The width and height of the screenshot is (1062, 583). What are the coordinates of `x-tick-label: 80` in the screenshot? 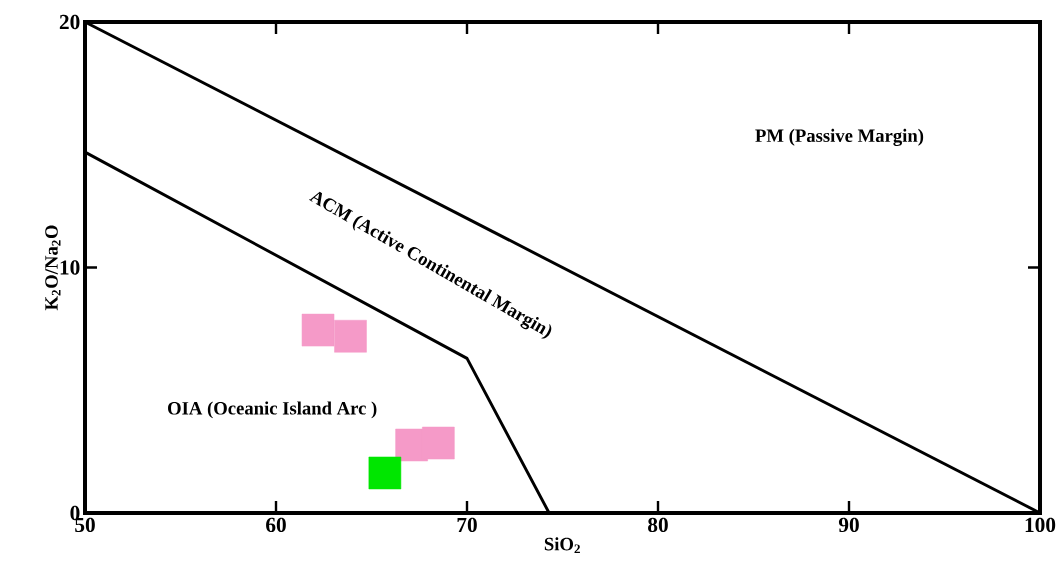 It's located at (658, 525).